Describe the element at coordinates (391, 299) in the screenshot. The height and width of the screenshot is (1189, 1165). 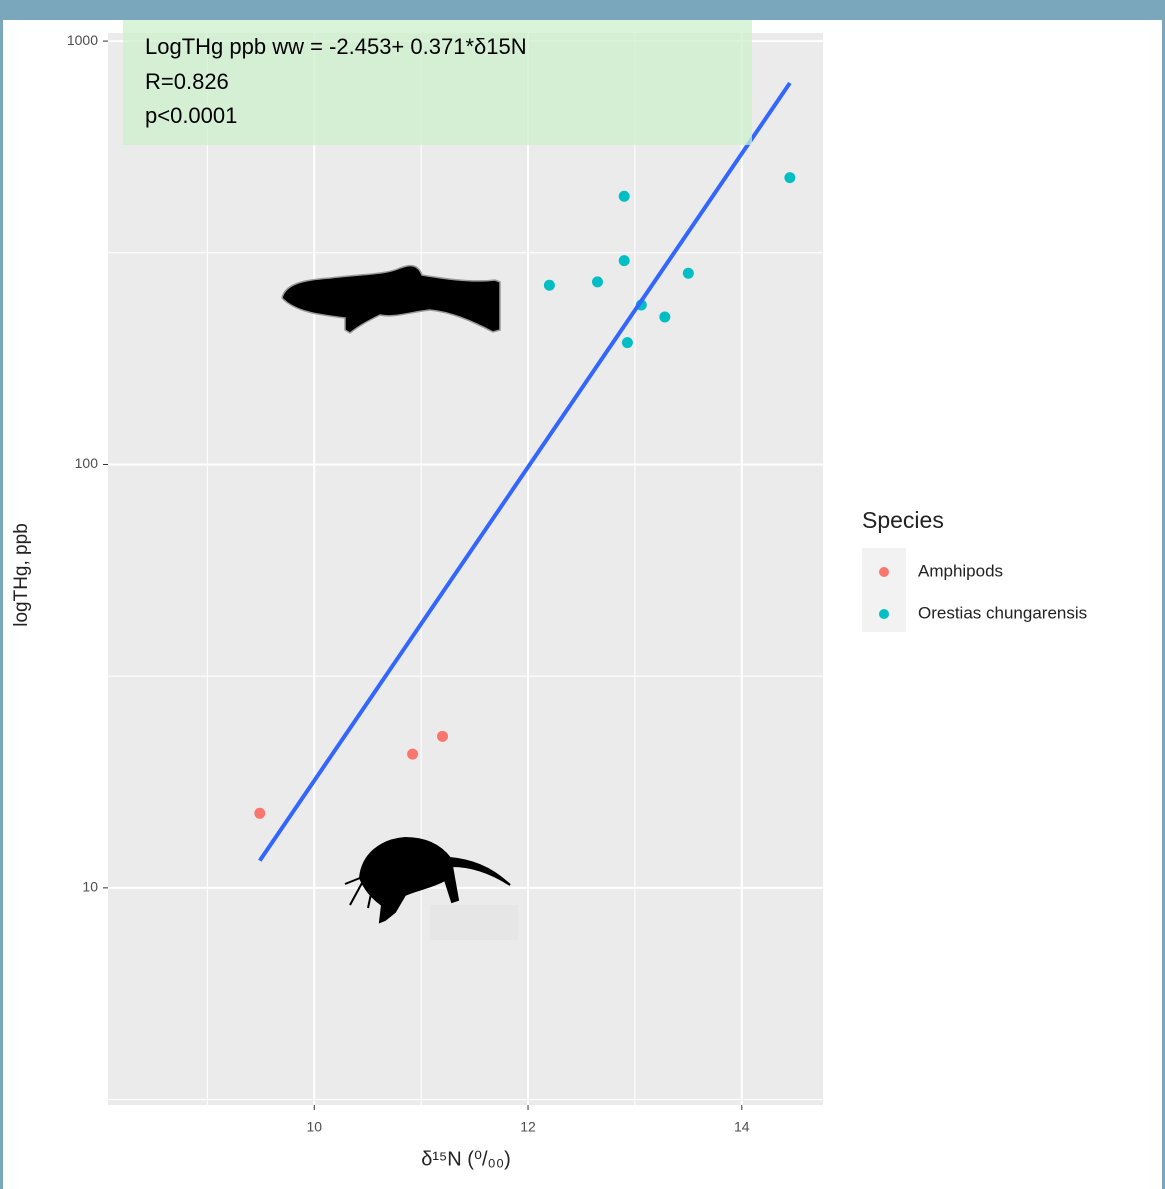
I see `fish-silhouette` at that location.